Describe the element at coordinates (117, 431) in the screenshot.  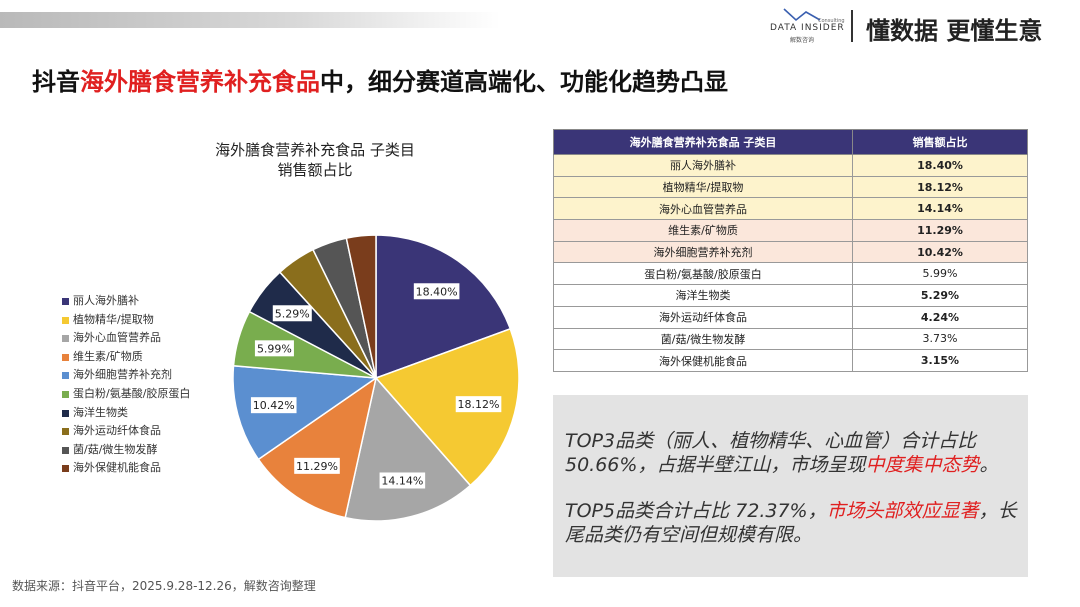
I see `legend-label: 海外运动纤体食品` at that location.